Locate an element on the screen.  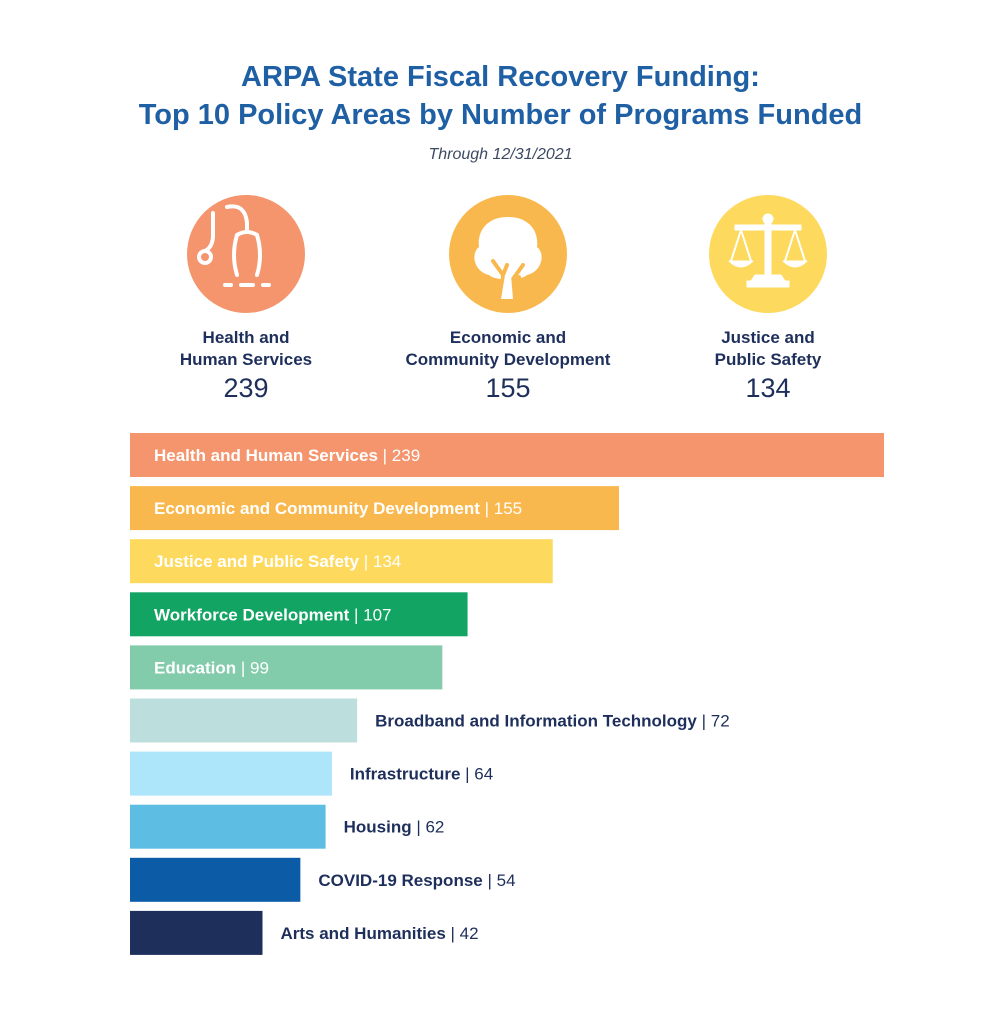
bar-label: COVID-19 Response | 54 is located at coordinates (416, 880).